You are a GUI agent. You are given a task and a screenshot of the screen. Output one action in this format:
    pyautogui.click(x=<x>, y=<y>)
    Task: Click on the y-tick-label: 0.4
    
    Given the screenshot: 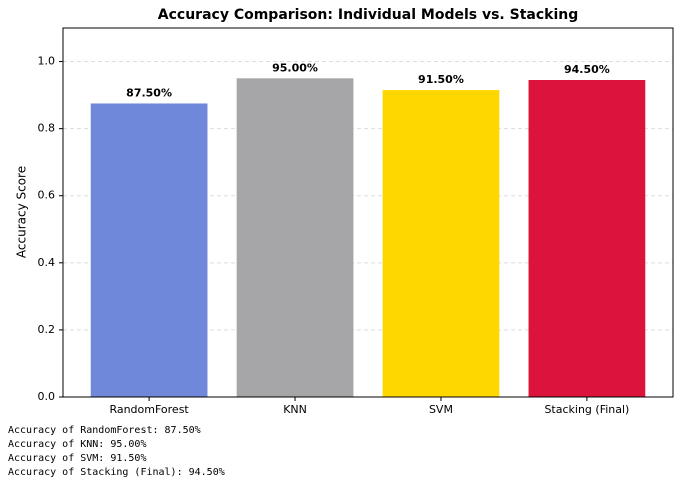 What is the action you would take?
    pyautogui.click(x=47, y=262)
    